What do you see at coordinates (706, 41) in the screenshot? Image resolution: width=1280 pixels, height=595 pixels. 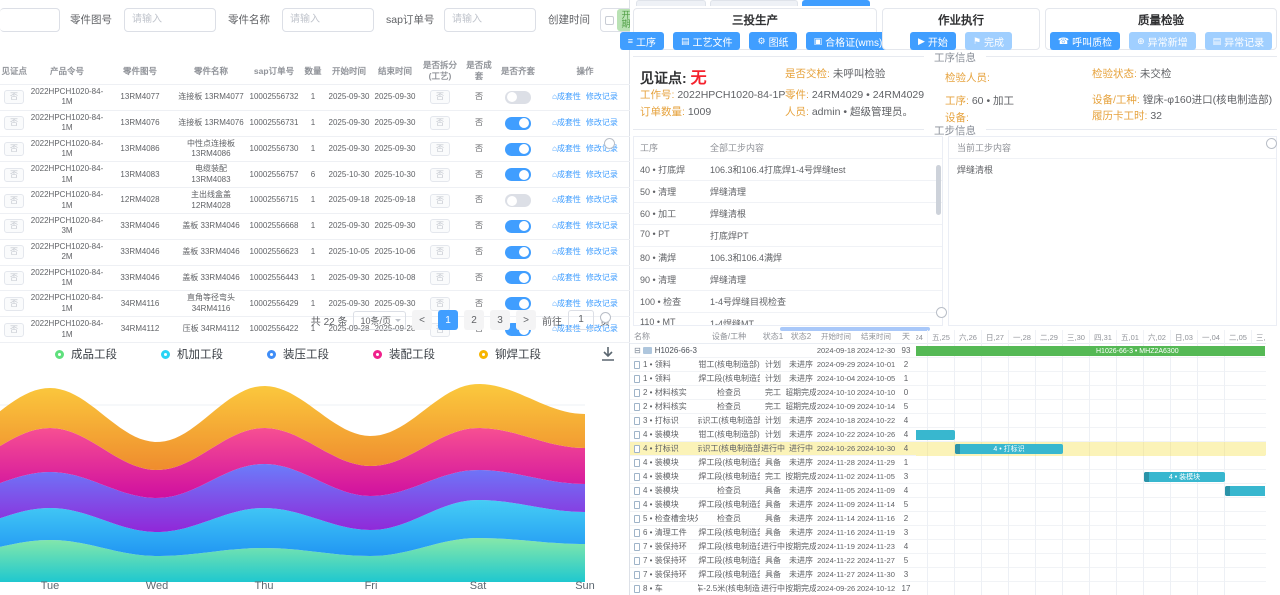 I see `button-工艺文件: ▤ 工艺文件` at bounding box center [706, 41].